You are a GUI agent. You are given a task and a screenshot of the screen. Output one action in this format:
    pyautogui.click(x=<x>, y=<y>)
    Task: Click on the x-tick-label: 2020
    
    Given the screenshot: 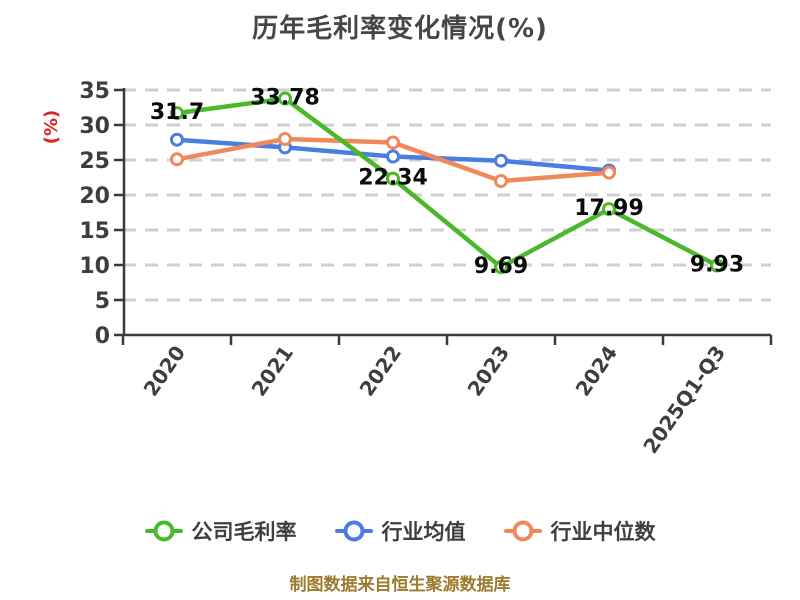 What is the action you would take?
    pyautogui.click(x=165, y=370)
    